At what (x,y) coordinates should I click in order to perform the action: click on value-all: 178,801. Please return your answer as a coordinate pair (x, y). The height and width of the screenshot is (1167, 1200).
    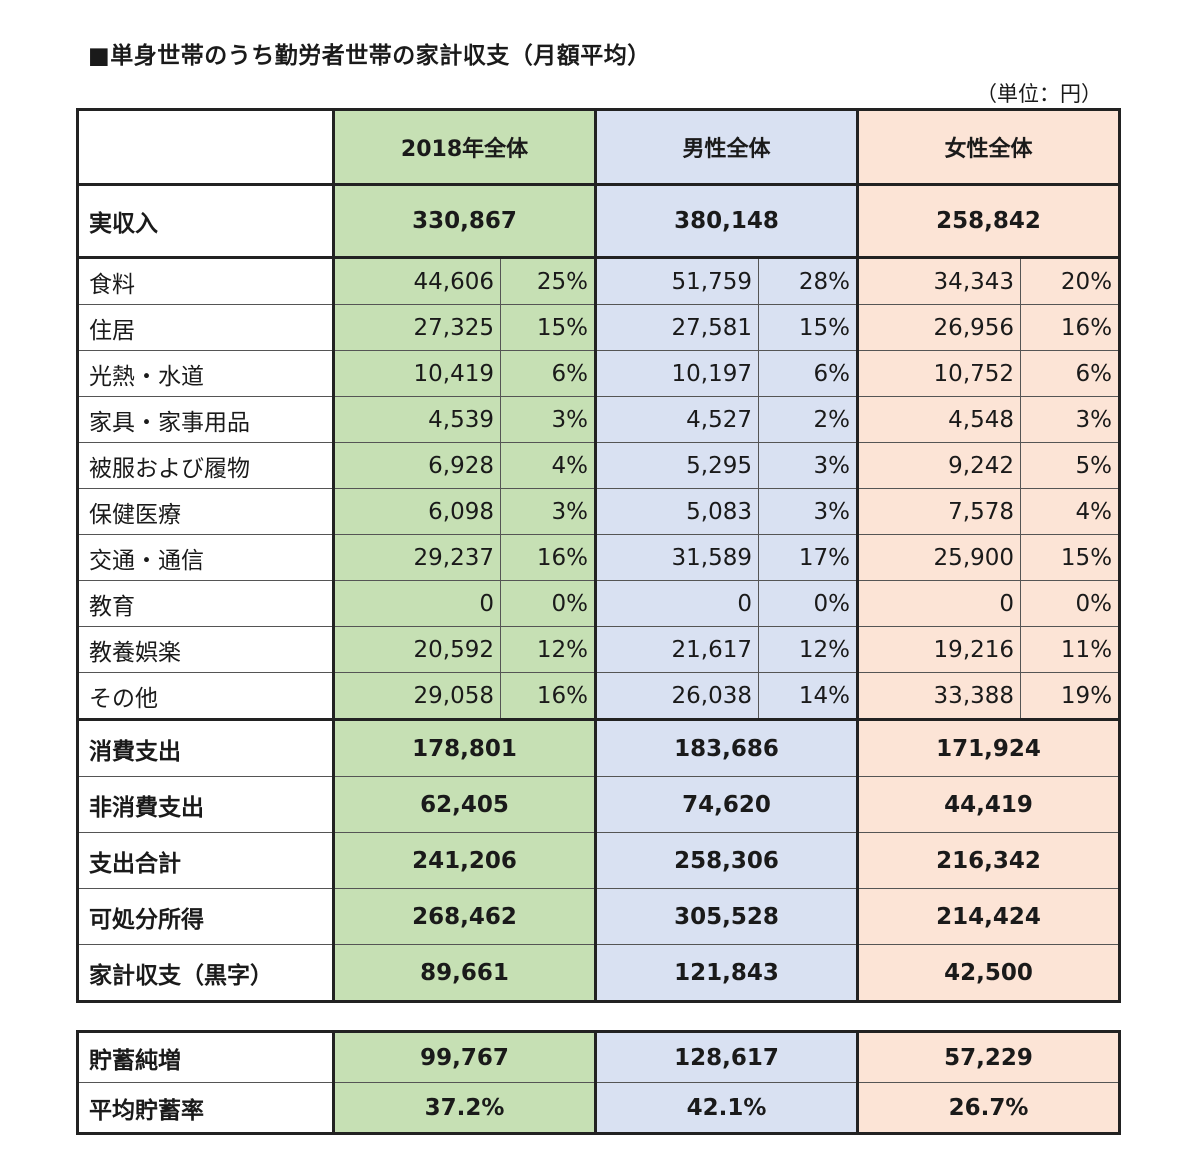
    Looking at the image, I should click on (465, 748).